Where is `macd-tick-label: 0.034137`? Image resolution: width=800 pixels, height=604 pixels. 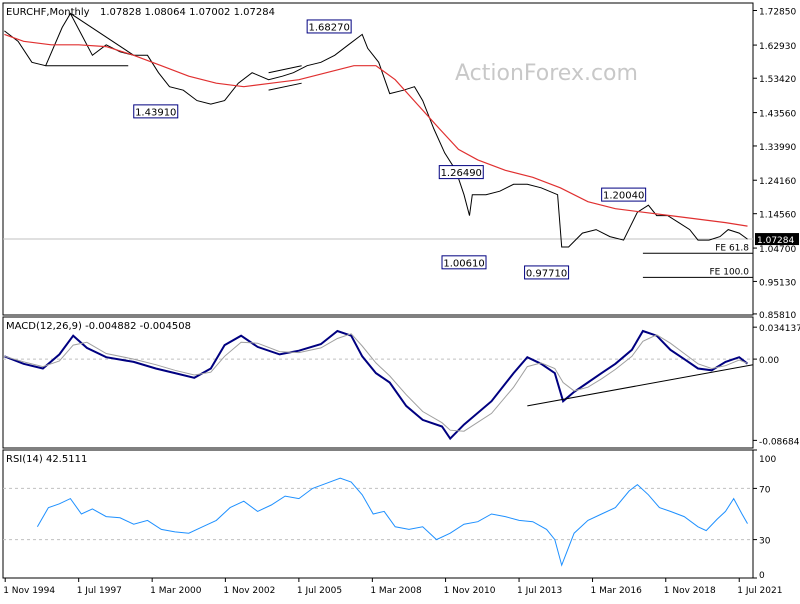
macd-tick-label: 0.034137 is located at coordinates (779, 329).